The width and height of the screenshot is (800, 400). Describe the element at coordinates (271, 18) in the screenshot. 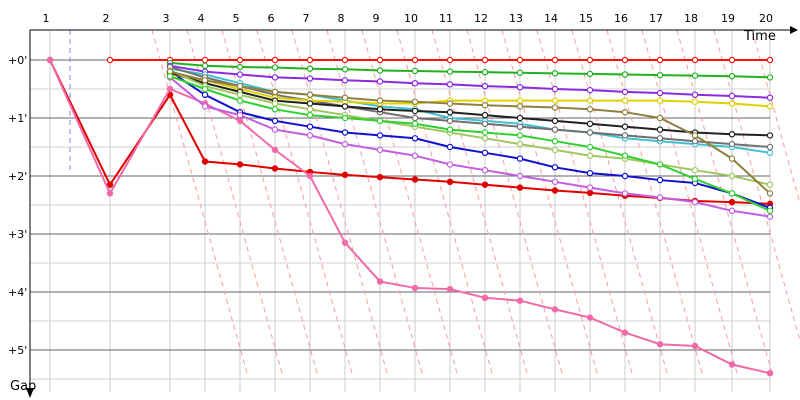

I see `lap-tick-label: 6` at that location.